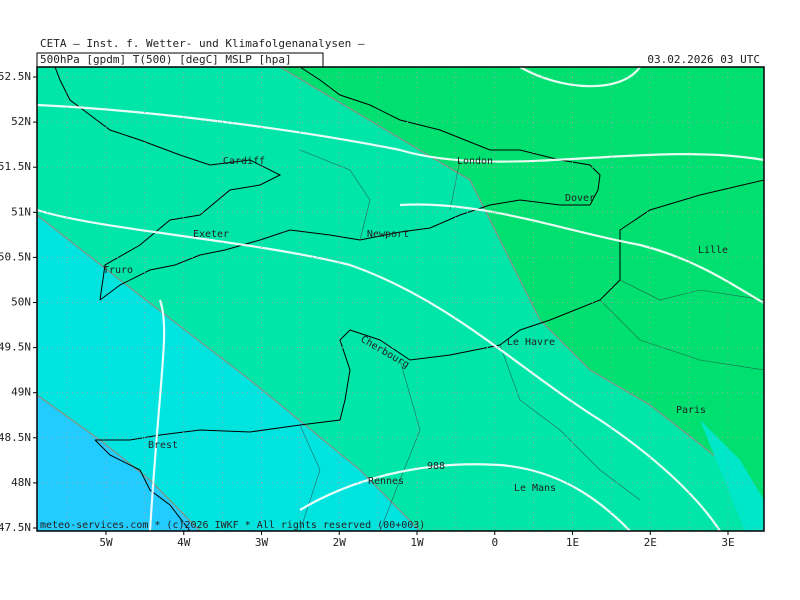 The width and height of the screenshot is (800, 600). I want to click on lon-label: 1E, so click(572, 542).